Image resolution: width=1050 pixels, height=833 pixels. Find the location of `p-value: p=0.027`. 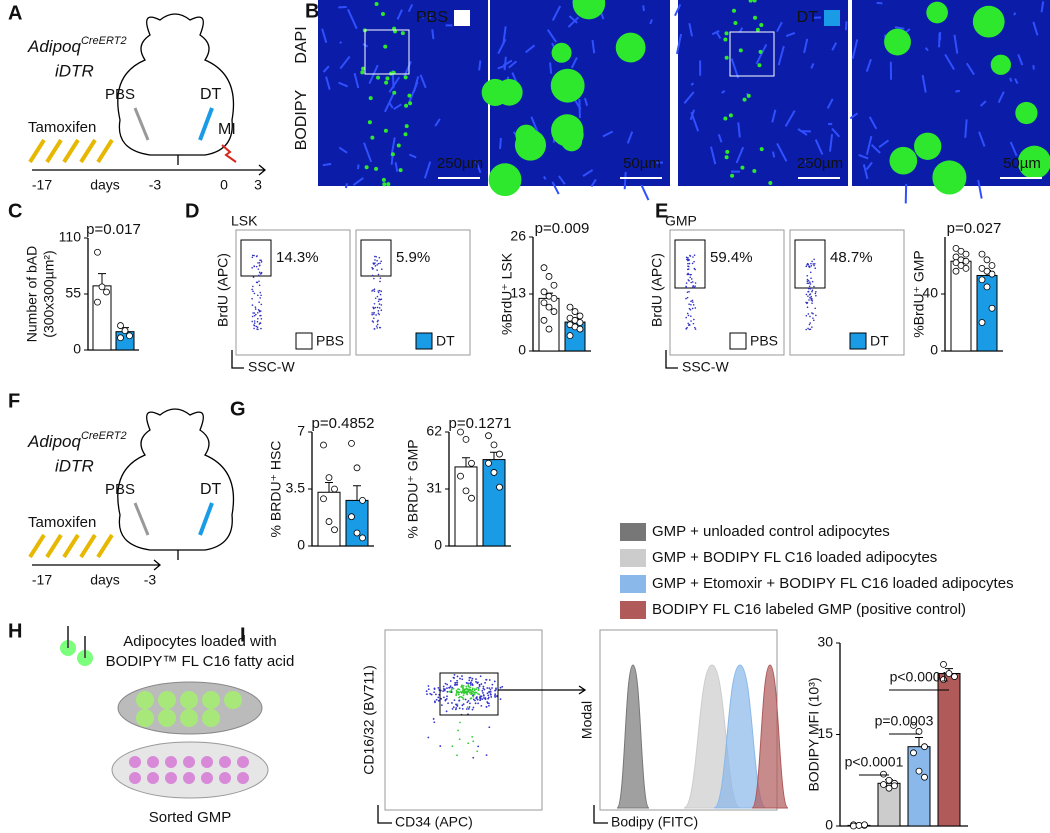

p-value: p=0.027 is located at coordinates (974, 228).